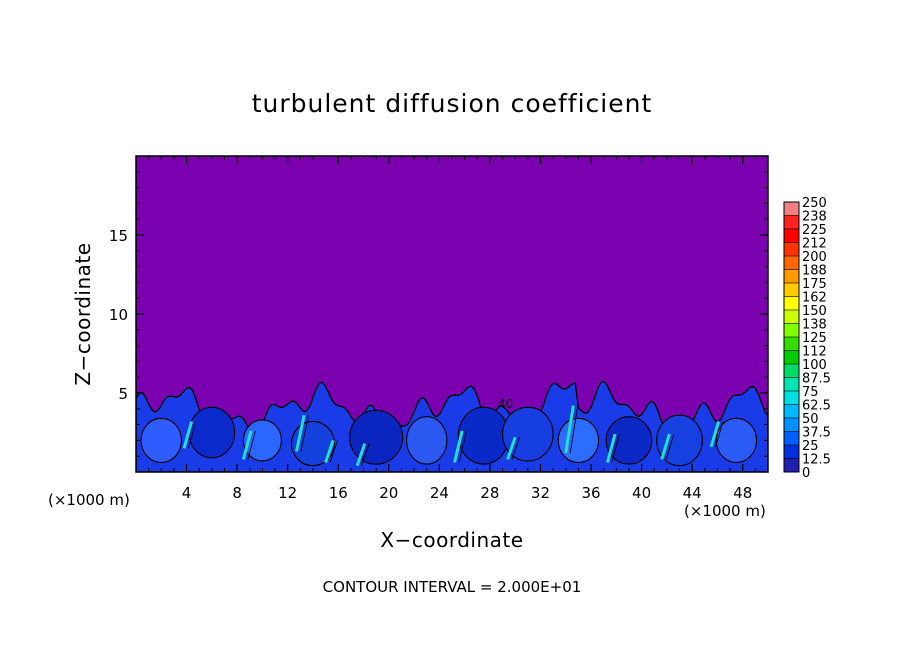 Image resolution: width=904 pixels, height=654 pixels. I want to click on x-tick-label: 12, so click(287, 493).